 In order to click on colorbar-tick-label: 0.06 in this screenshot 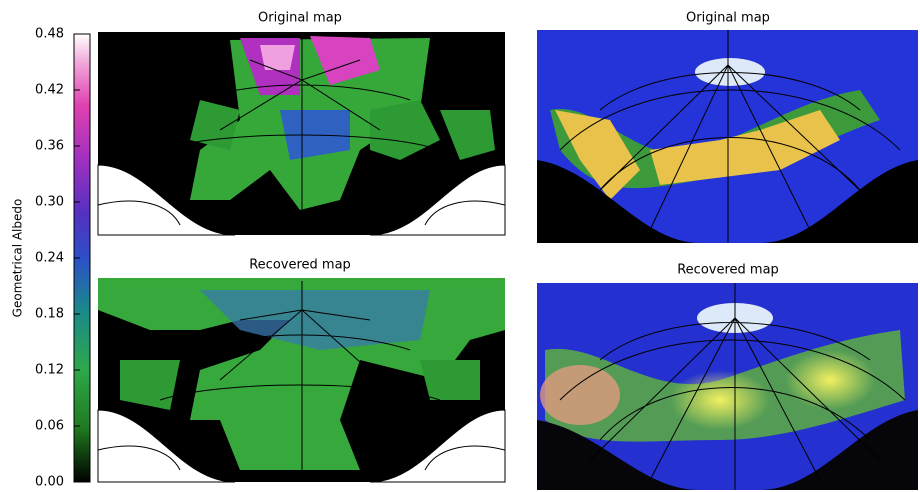, I will do `click(49, 426)`.